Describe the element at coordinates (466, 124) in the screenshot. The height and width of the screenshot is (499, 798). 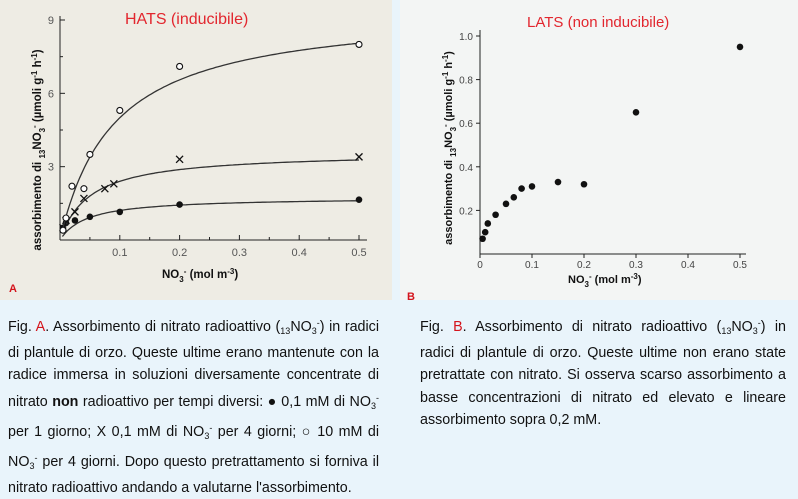
I see `y-tick-label: 0.6` at that location.